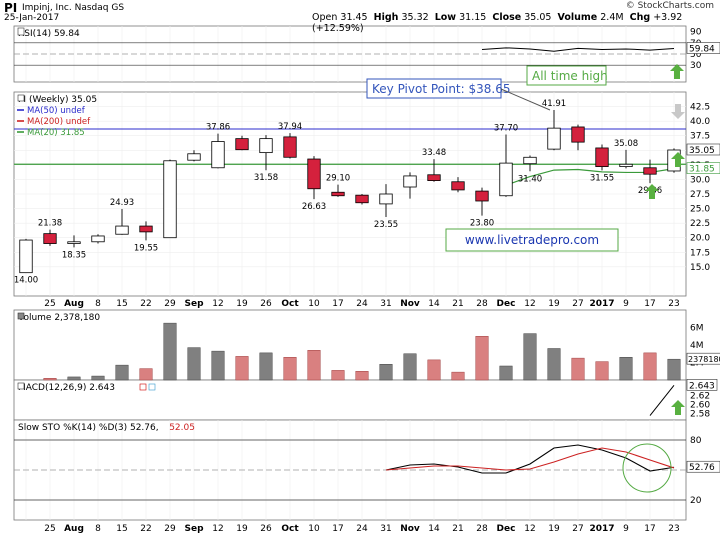 Image resolution: width=720 pixels, height=537 pixels. What do you see at coordinates (98, 529) in the screenshot?
I see `x-tick-sto: 8` at bounding box center [98, 529].